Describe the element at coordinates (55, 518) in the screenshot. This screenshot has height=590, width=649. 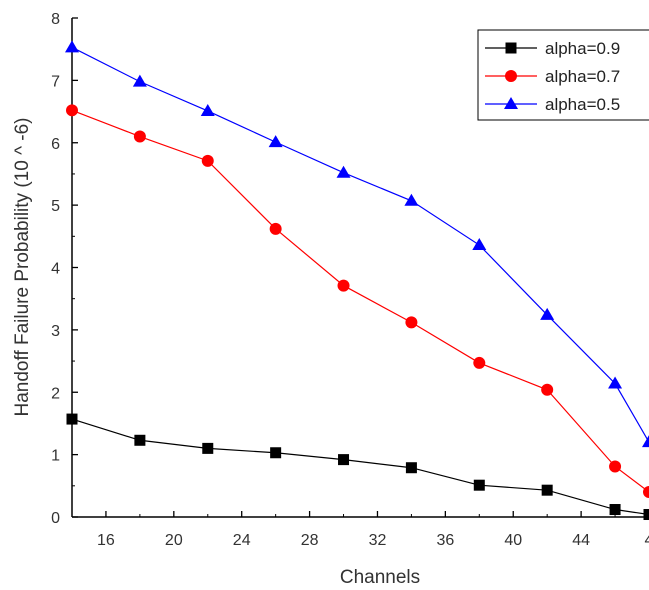
I see `y-tick-label: 0` at that location.